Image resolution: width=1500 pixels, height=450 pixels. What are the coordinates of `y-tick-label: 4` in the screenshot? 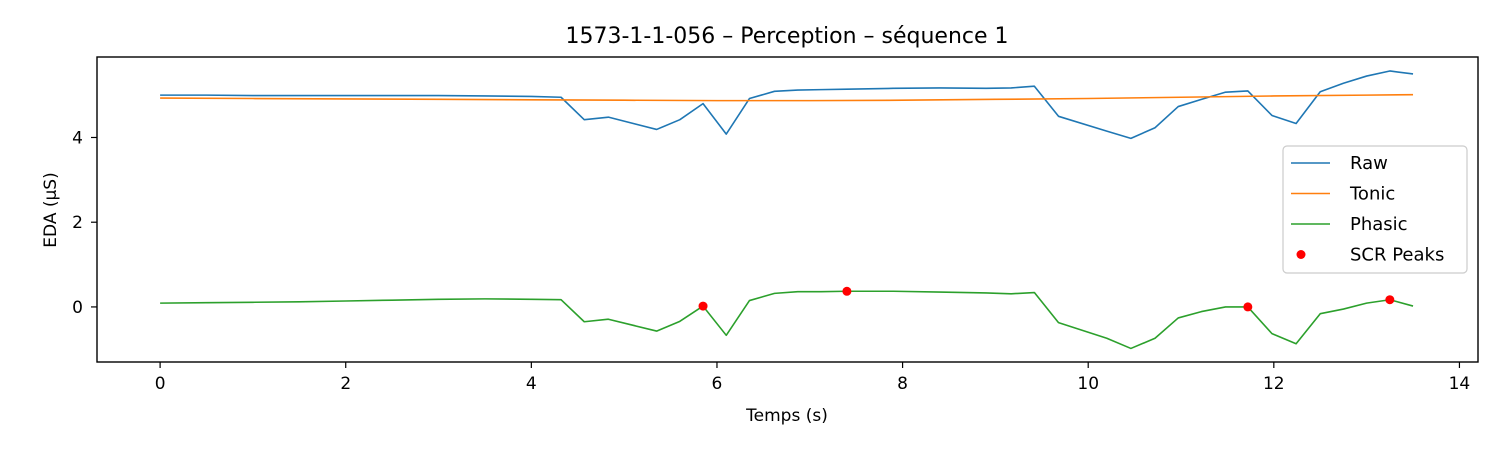 It's located at (77, 138).